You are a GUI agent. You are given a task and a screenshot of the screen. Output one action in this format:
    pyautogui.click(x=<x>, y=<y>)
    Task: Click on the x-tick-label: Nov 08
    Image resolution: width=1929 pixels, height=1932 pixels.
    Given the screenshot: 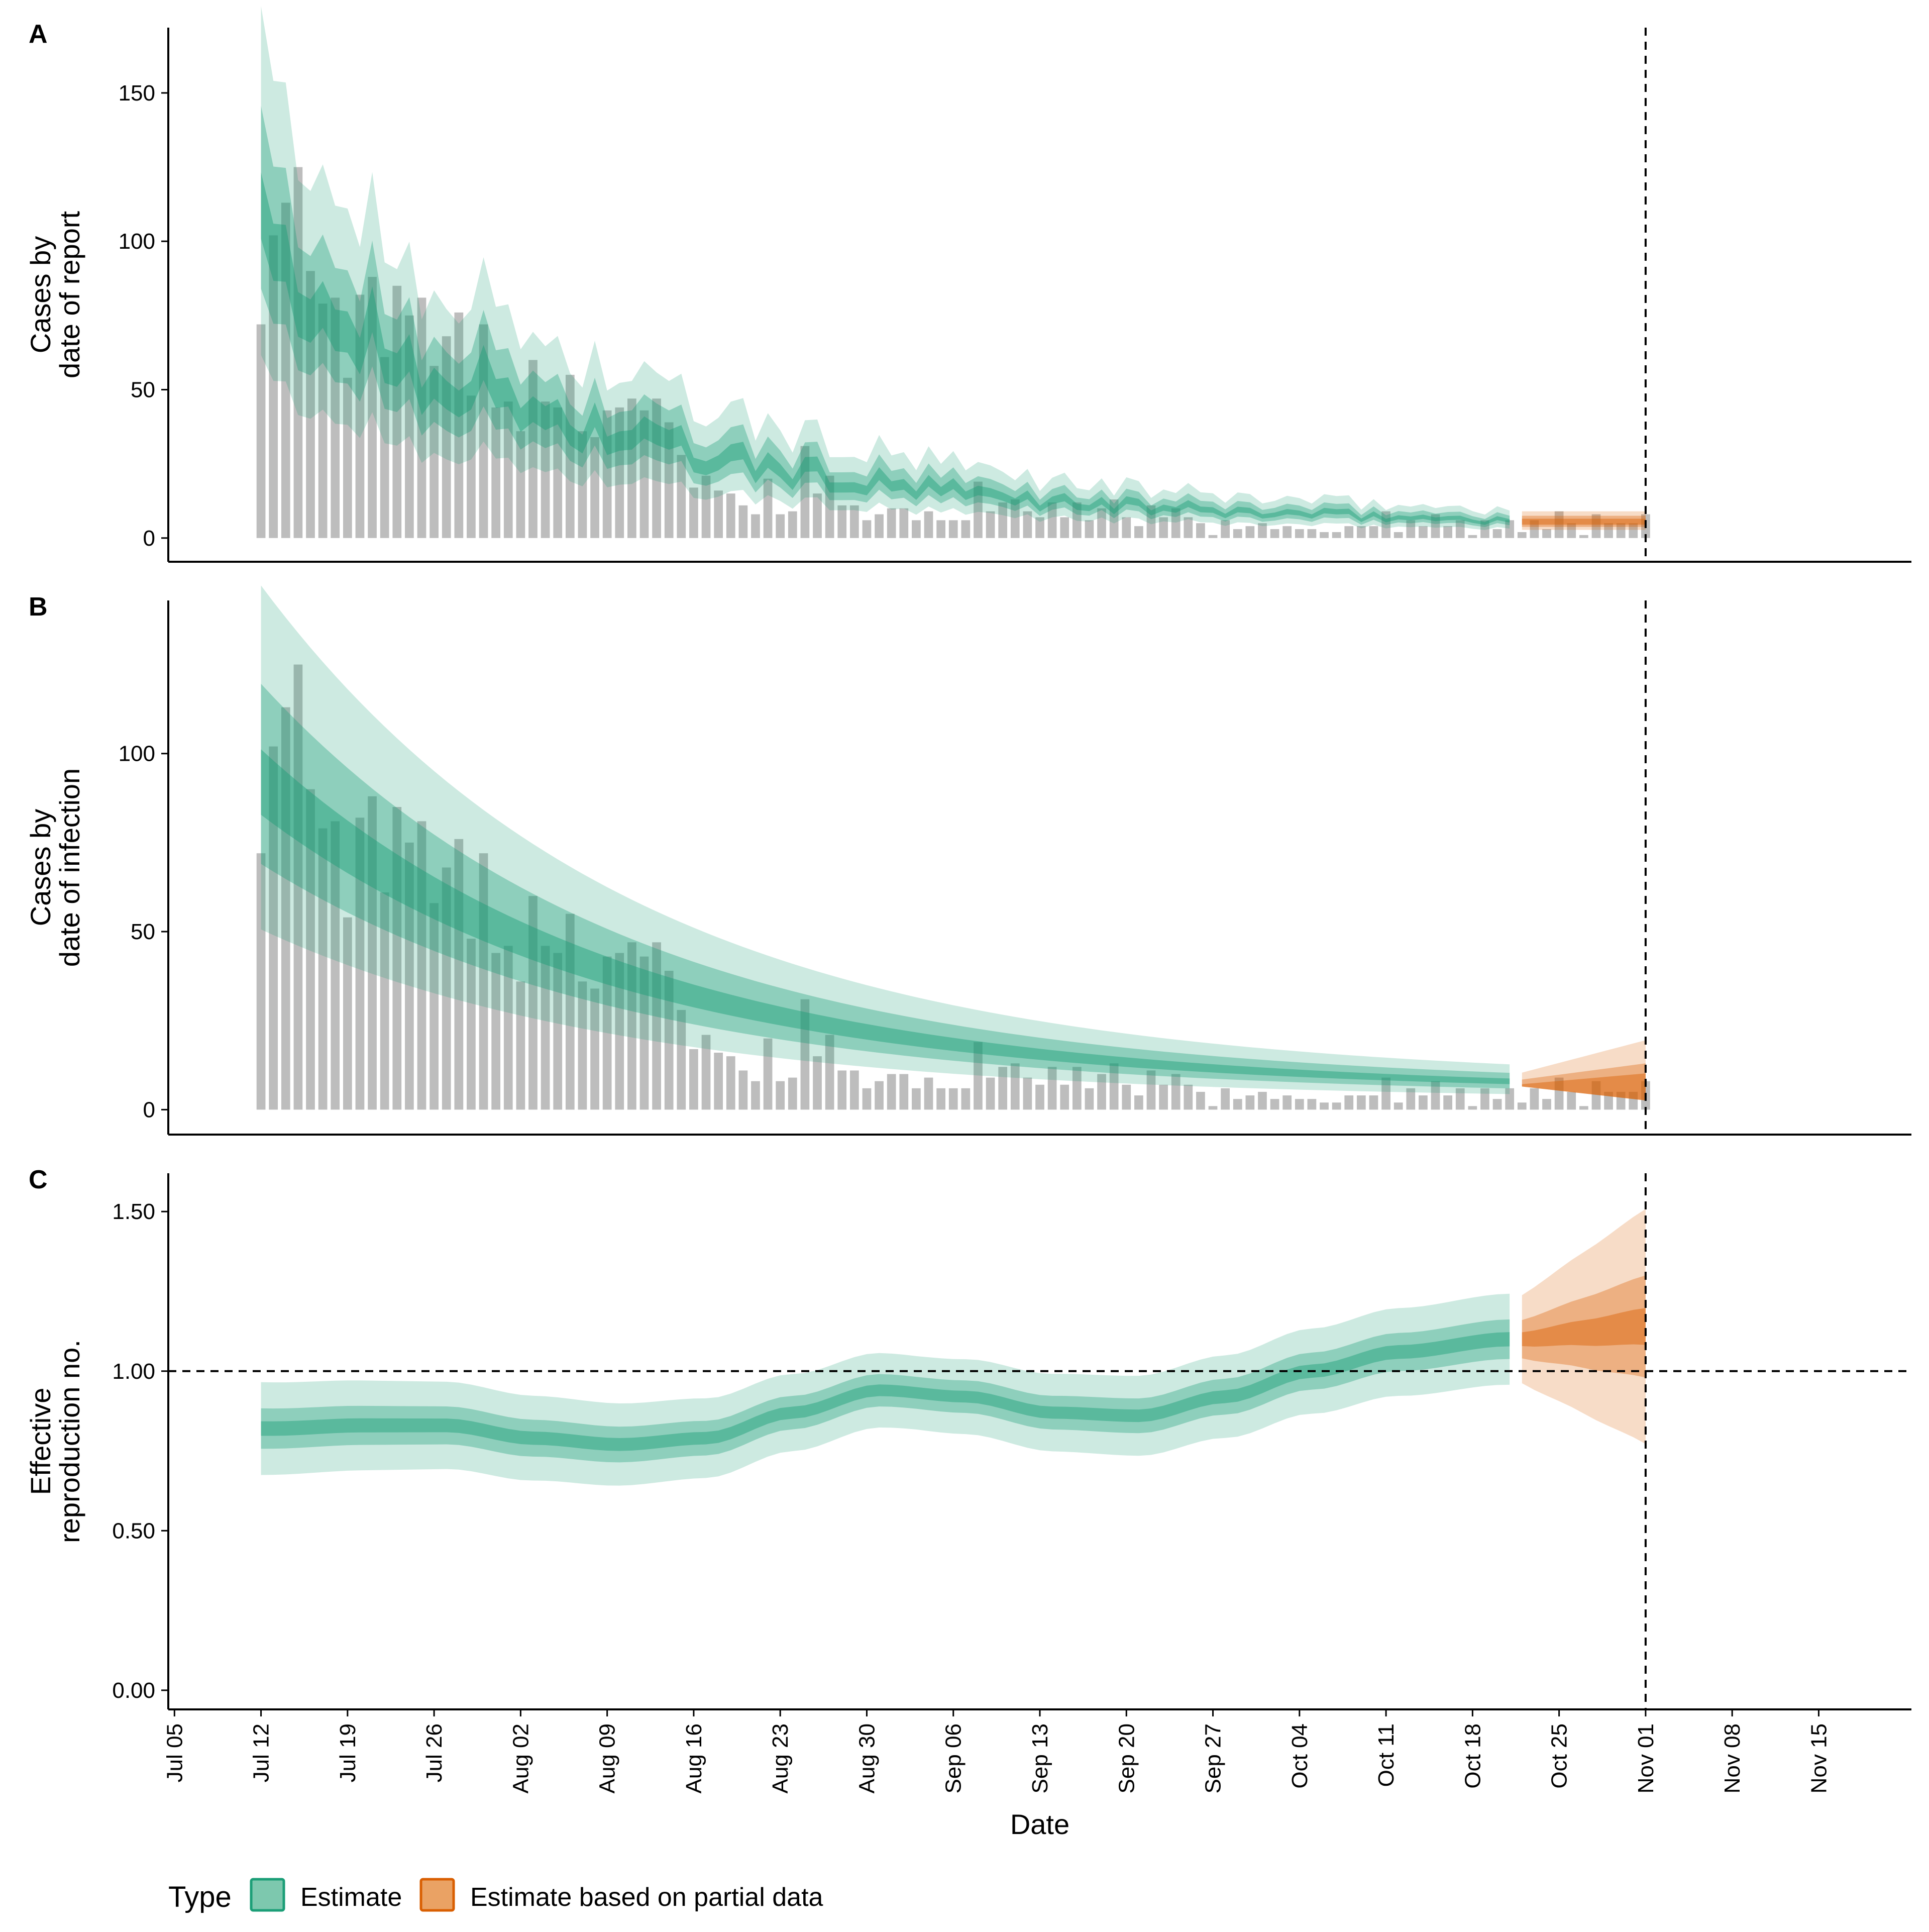 What is the action you would take?
    pyautogui.click(x=1732, y=1758)
    